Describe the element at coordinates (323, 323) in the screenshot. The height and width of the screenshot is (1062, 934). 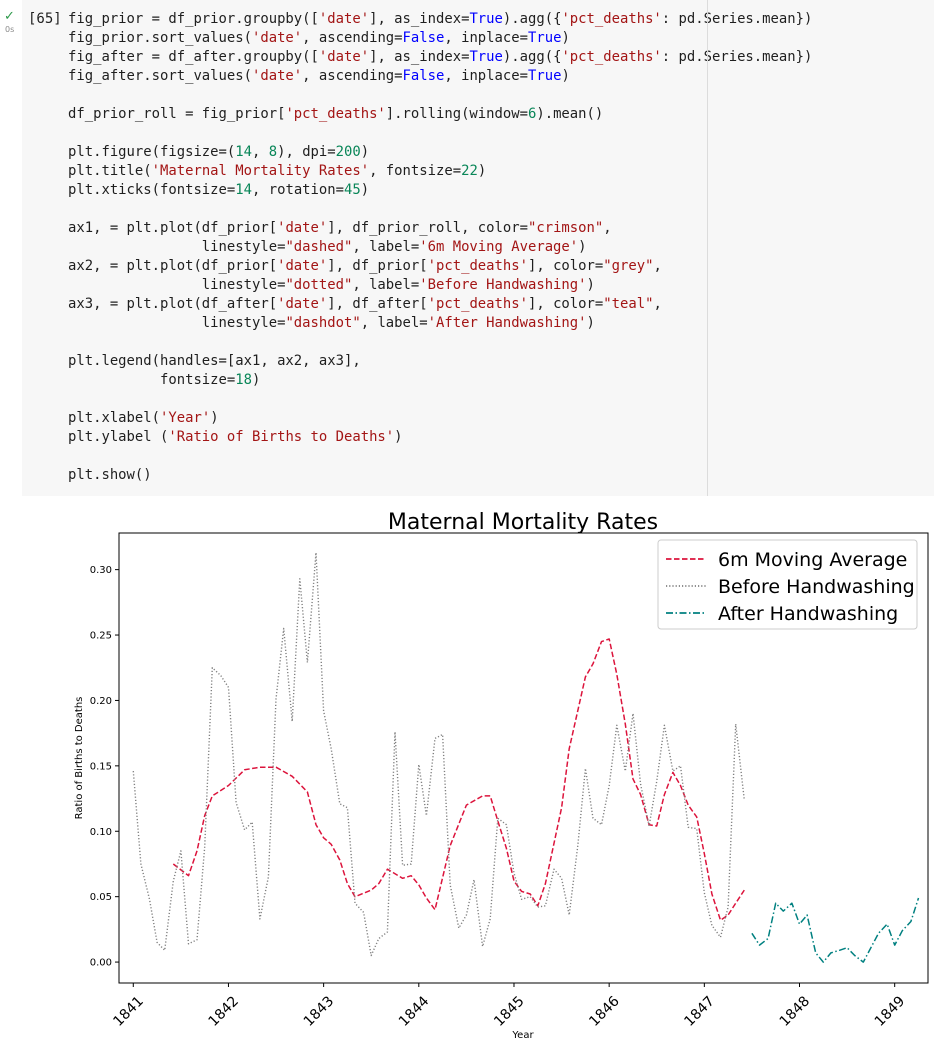
I see `code-token: "dashdot"` at that location.